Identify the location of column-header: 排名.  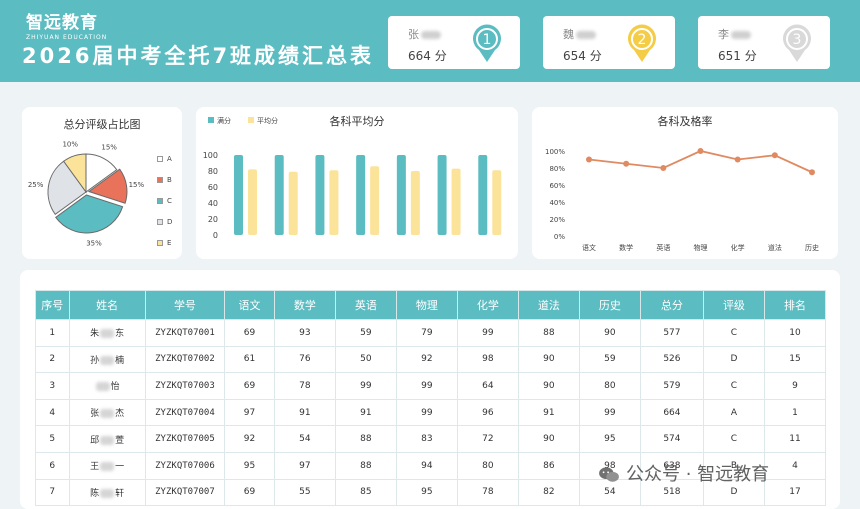
(795, 305).